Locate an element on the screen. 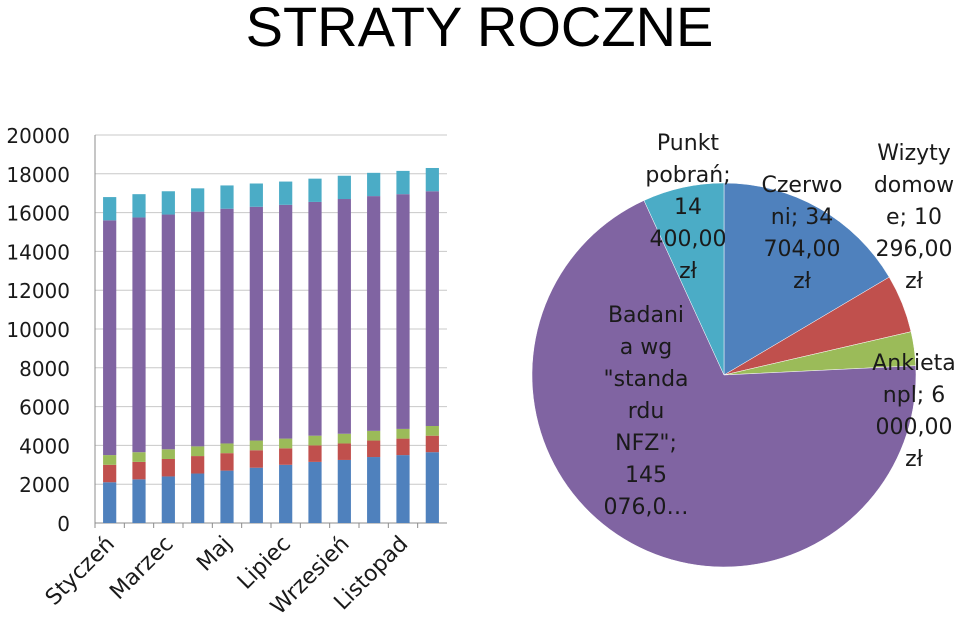 The height and width of the screenshot is (628, 959). pie-label-line: Ankieta is located at coordinates (914, 363).